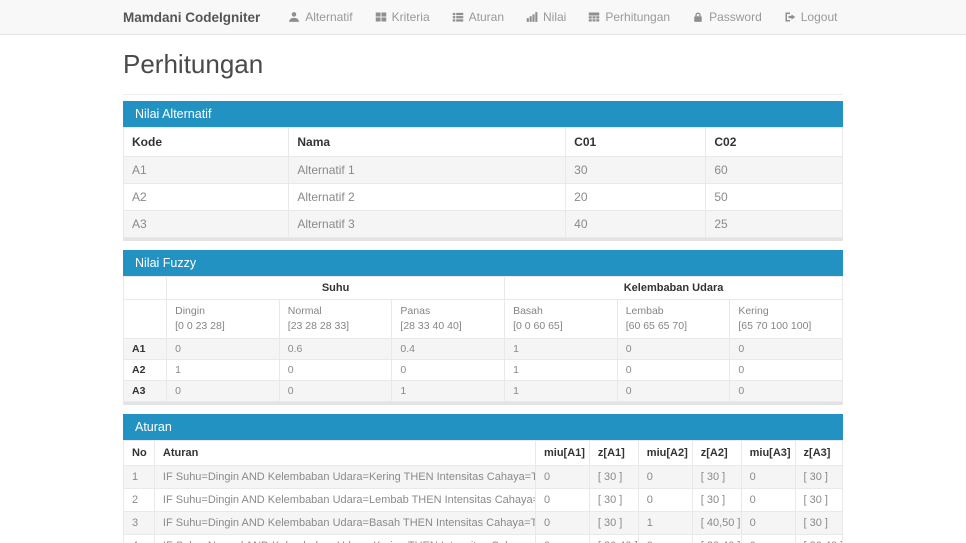 This screenshot has width=966, height=543. I want to click on nav-label: Aturan, so click(486, 17).